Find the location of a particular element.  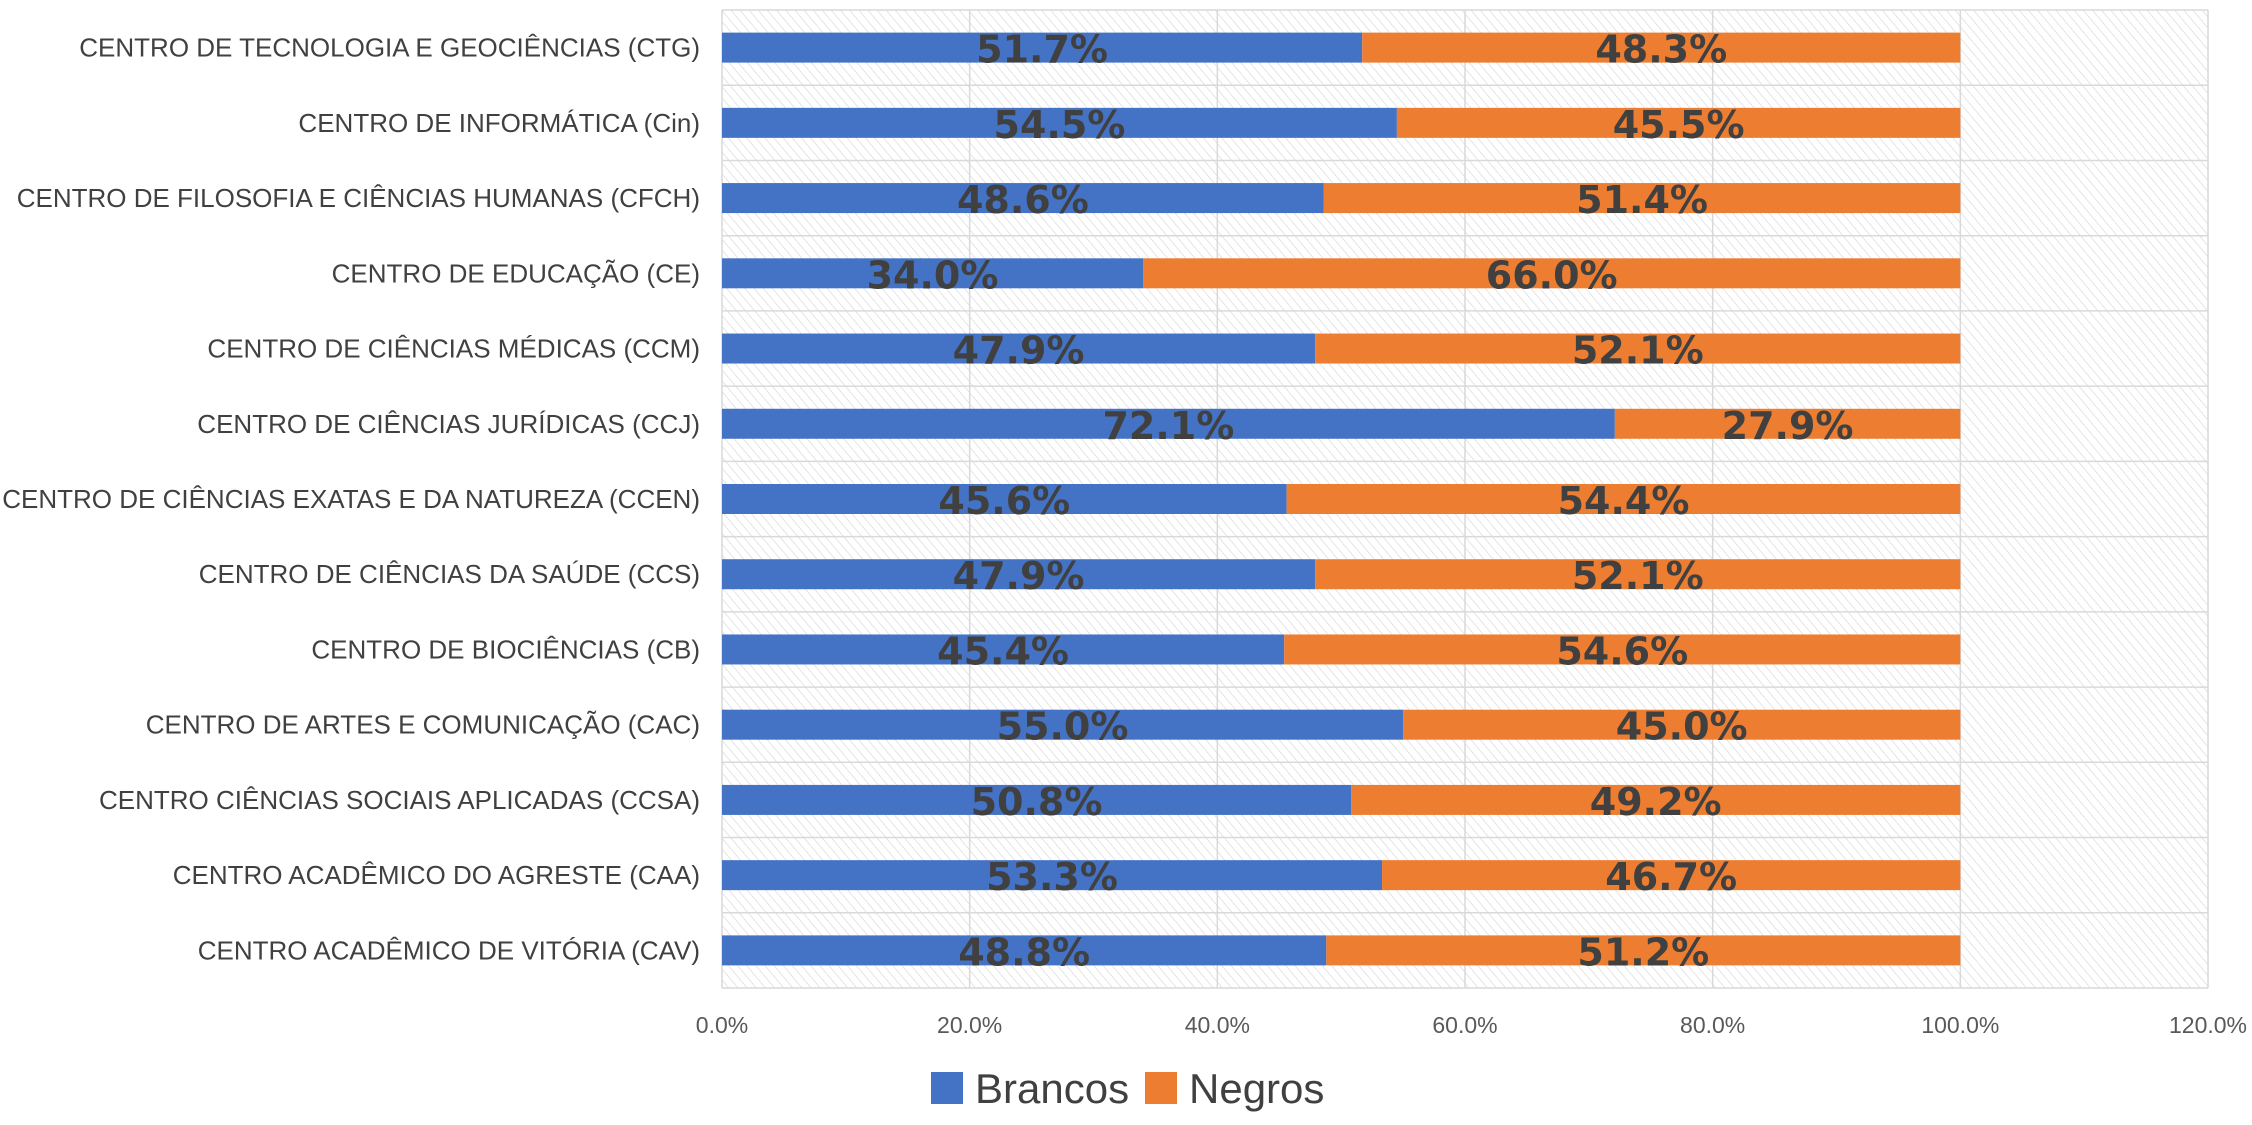

data-label-negros: 51.4% is located at coordinates (1642, 200).